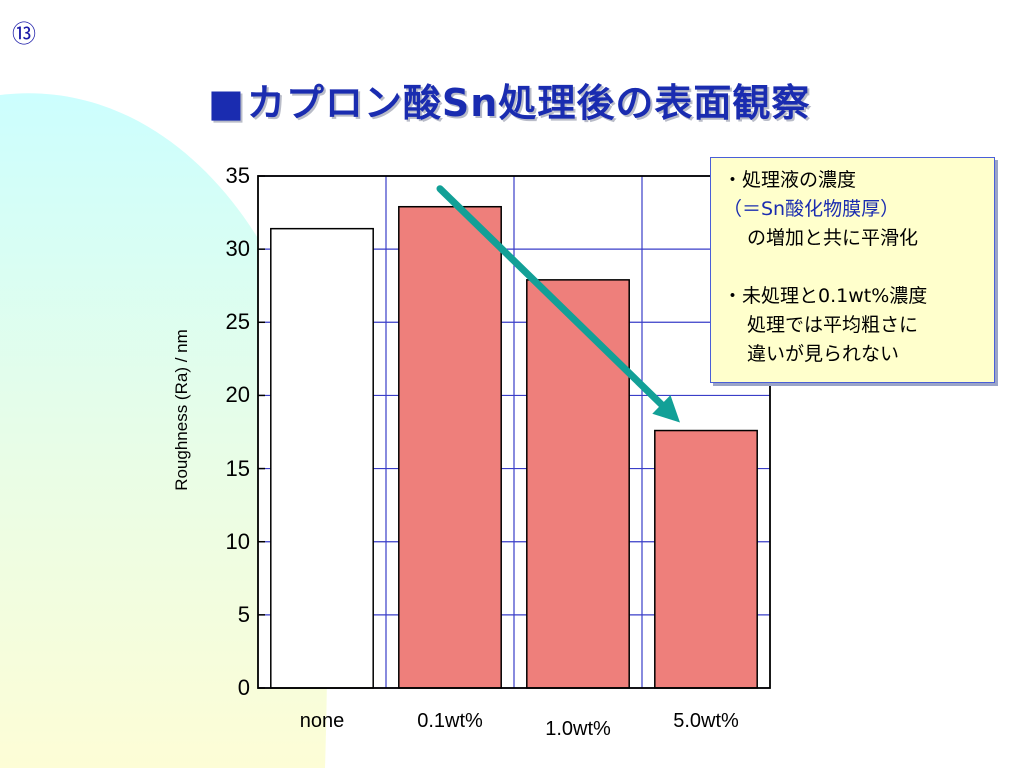 The height and width of the screenshot is (768, 1024). Describe the element at coordinates (237, 468) in the screenshot. I see `y-tick-label: 15` at that location.